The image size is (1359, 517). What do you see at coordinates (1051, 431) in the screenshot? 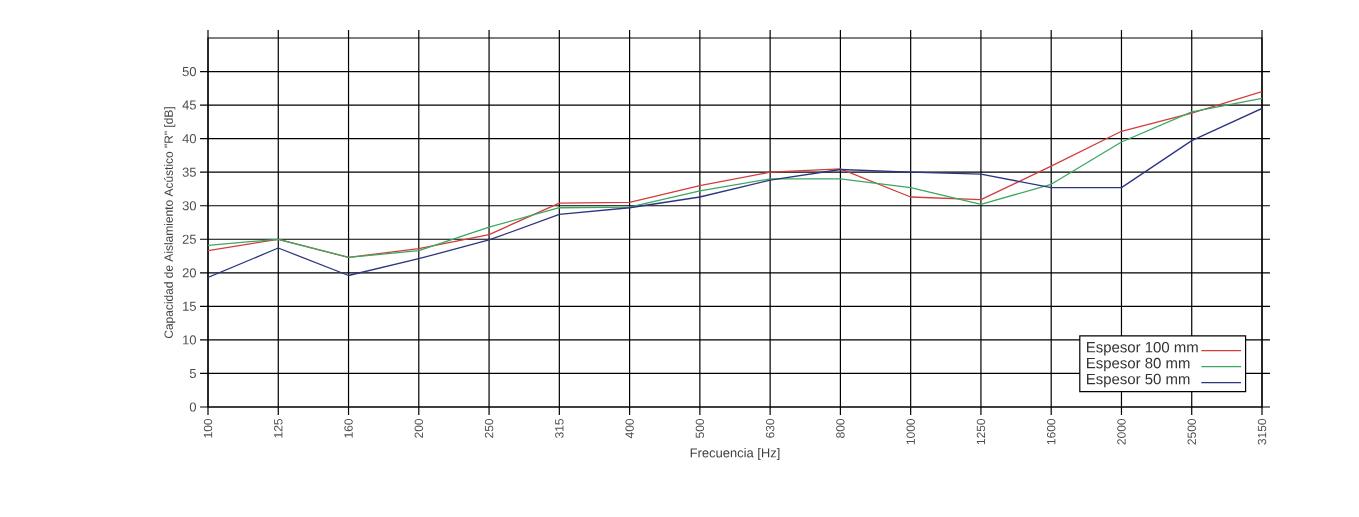
I see `x-tick-label: 1600` at bounding box center [1051, 431].